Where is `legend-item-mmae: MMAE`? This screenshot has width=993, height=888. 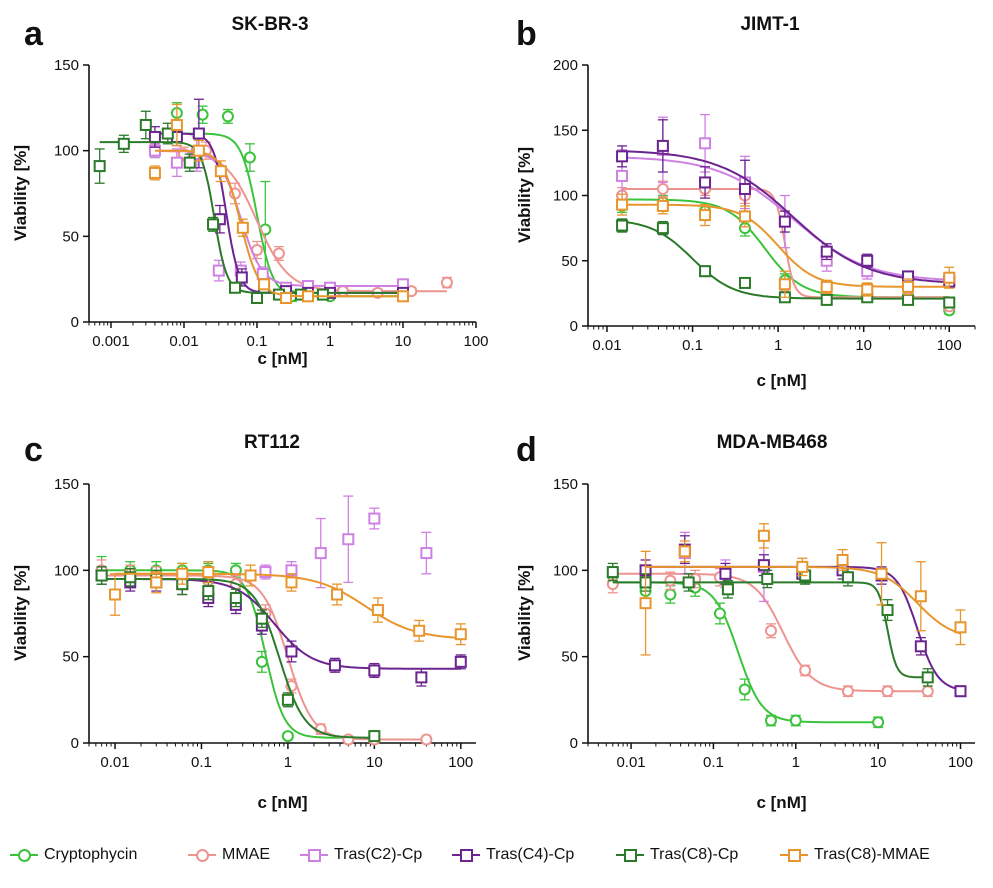 legend-item-mmae: MMAE is located at coordinates (229, 855).